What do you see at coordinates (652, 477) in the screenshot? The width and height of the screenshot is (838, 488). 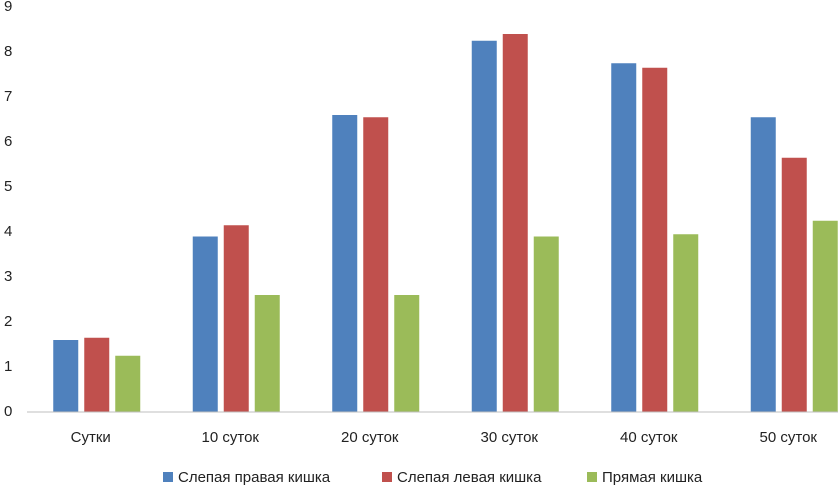 I see `legend-label: Прямая кишка` at bounding box center [652, 477].